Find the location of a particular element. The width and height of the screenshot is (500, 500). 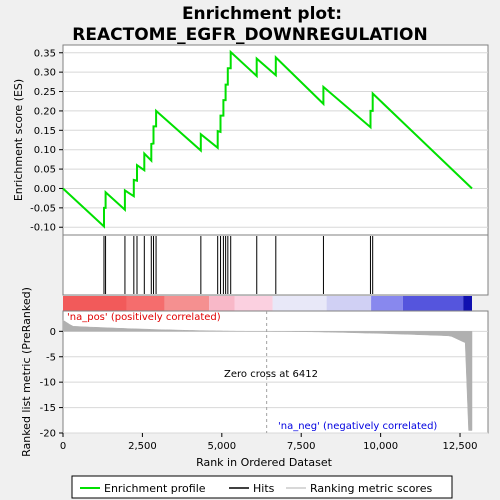

na-pos-label: 'na_pos' (positively correlated) is located at coordinates (144, 317).